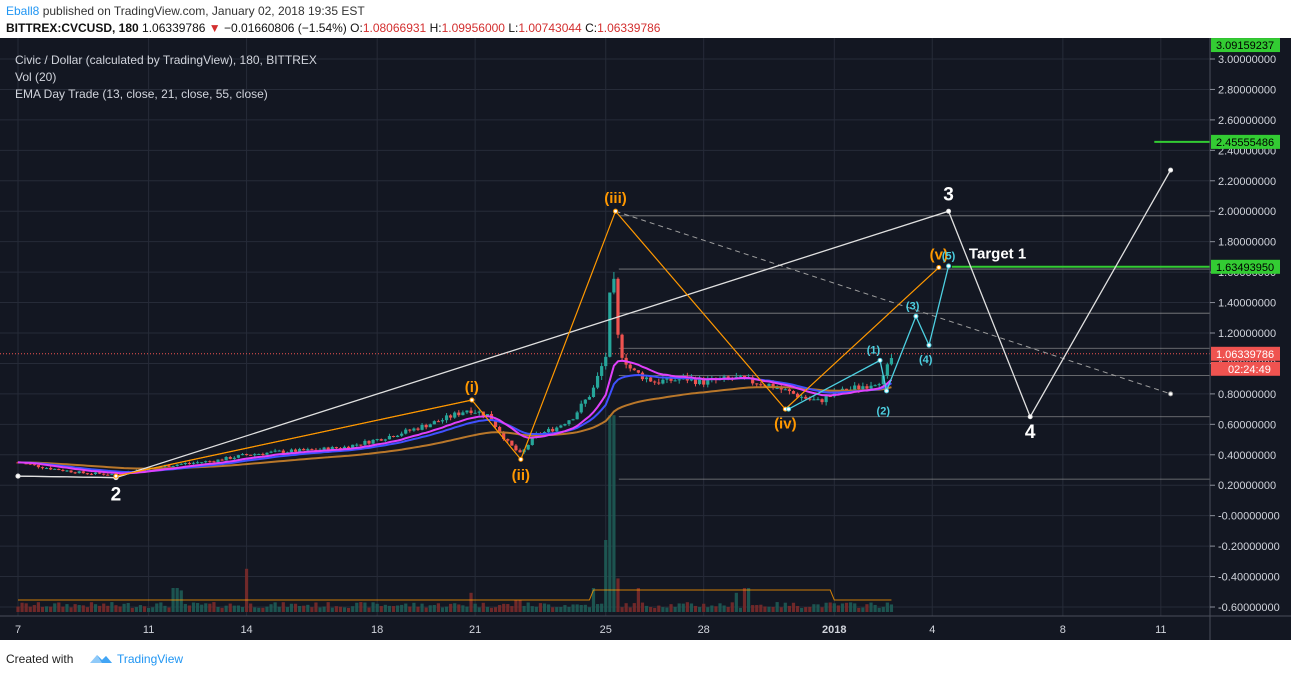  Describe the element at coordinates (174, 28) in the screenshot. I see `last-price: 1.06339786` at that location.